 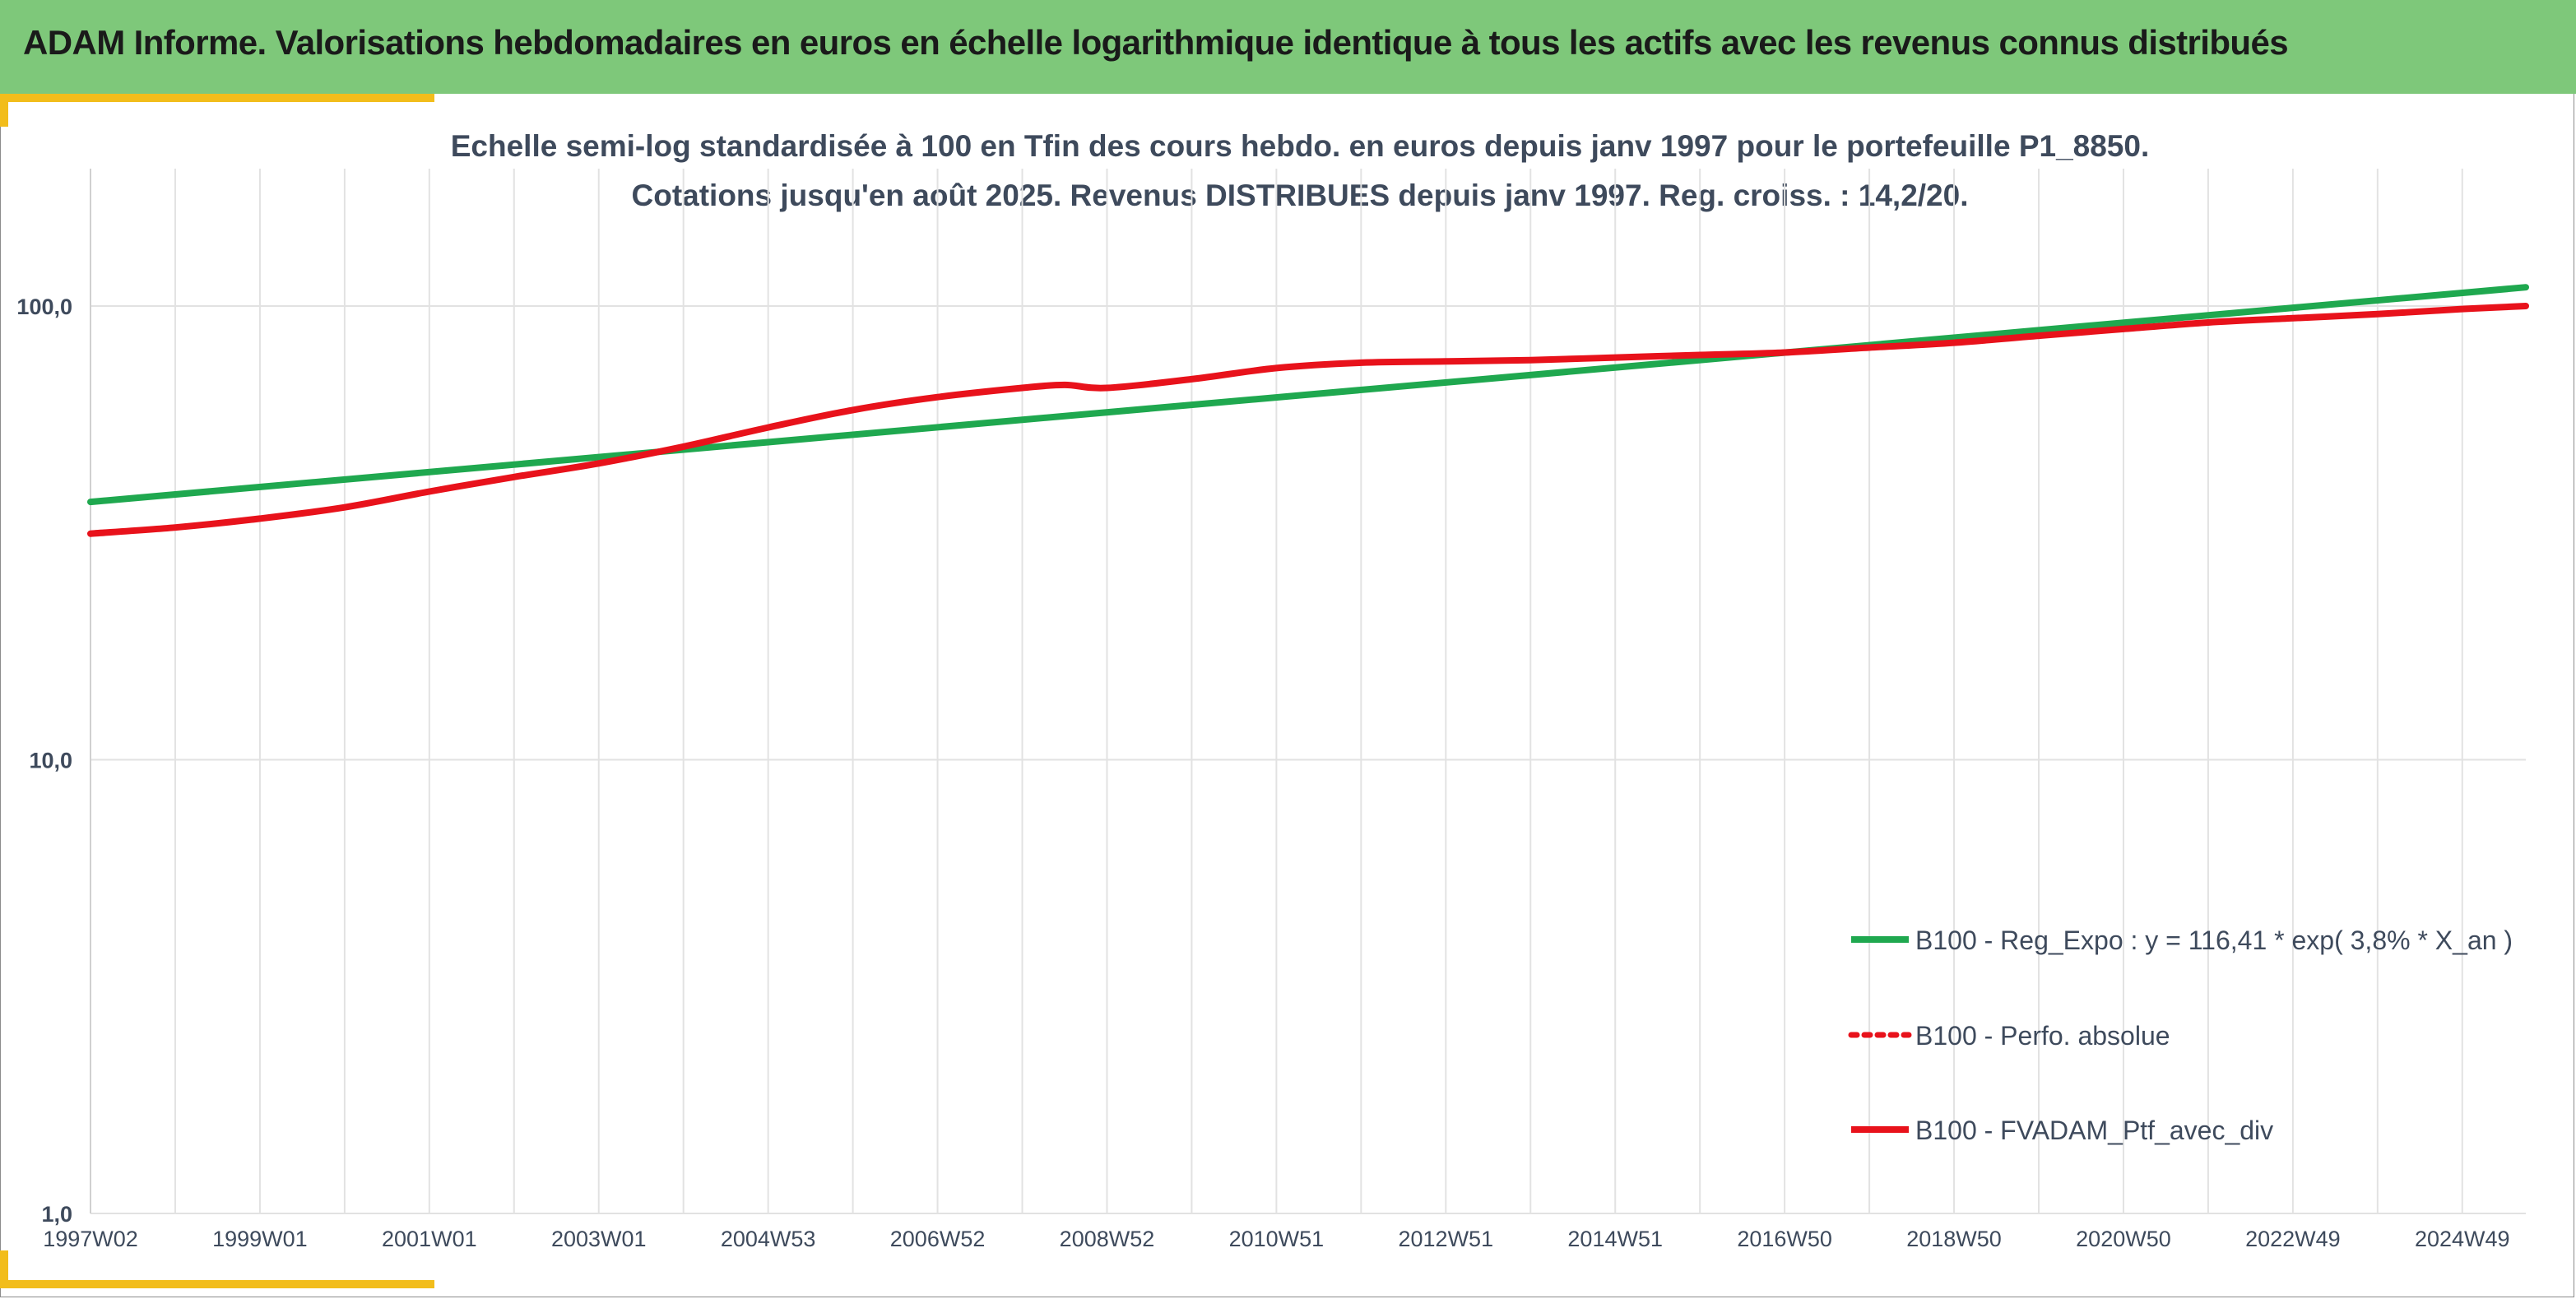 What do you see at coordinates (217, 1284) in the screenshot?
I see `corner-accent-bottom-bar` at bounding box center [217, 1284].